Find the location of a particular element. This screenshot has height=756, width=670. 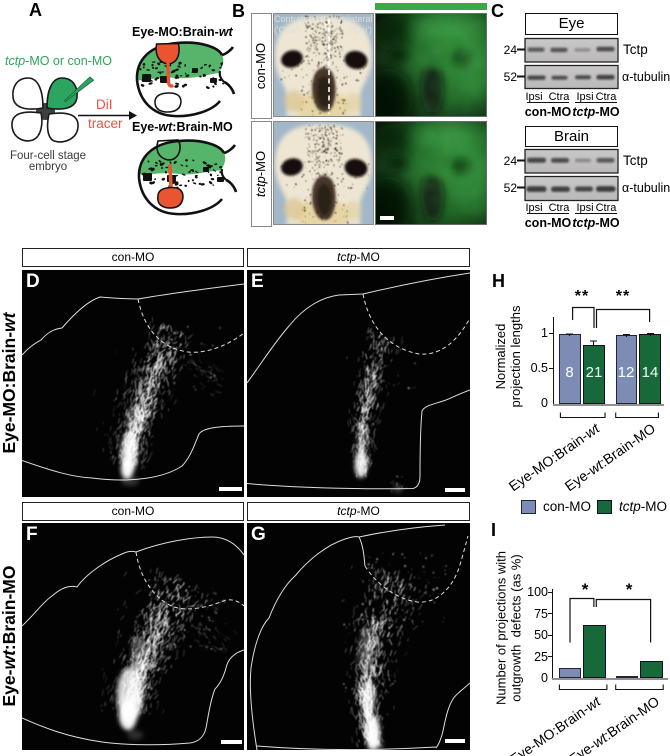

svg-text: ('Ipsi') is located at coordinates (360, 30).